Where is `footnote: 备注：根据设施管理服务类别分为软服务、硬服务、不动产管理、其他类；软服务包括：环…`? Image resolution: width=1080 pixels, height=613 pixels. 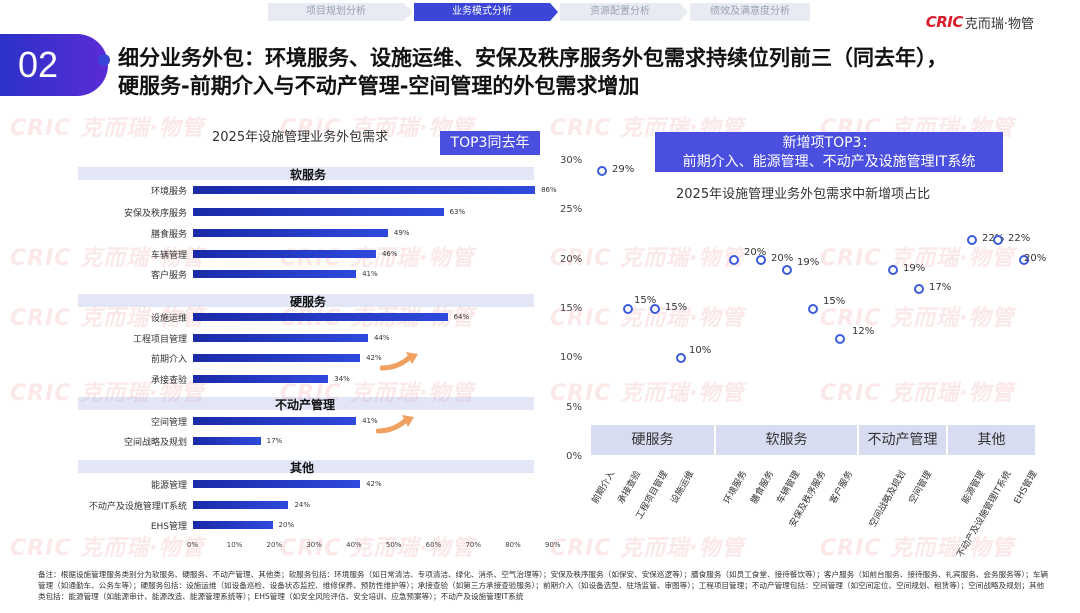 footnote: 备注：根据设施管理服务类别分为软服务、硬服务、不动产管理、其他类；软服务包括：环… is located at coordinates (543, 585).